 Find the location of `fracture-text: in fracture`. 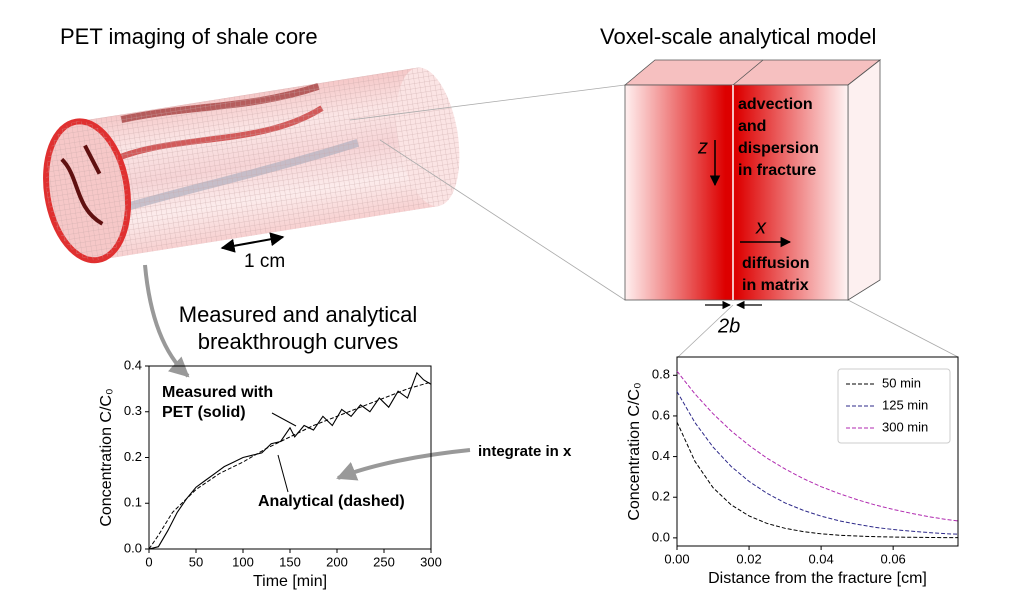

fracture-text: in fracture is located at coordinates (777, 170).